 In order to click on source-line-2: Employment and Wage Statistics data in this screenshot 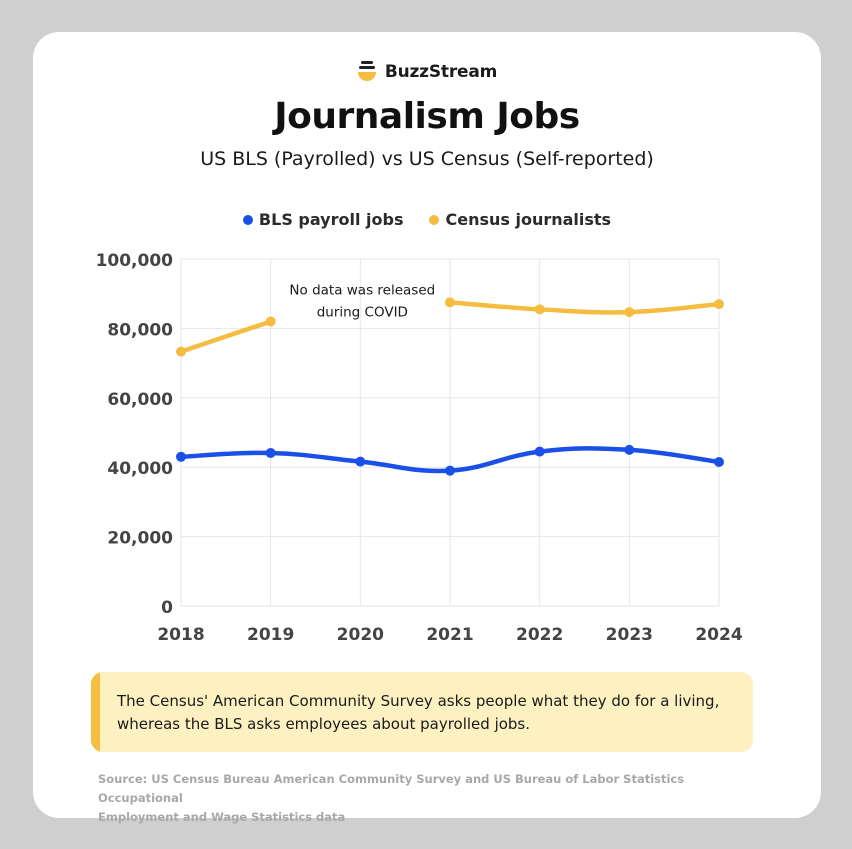, I will do `click(222, 817)`.